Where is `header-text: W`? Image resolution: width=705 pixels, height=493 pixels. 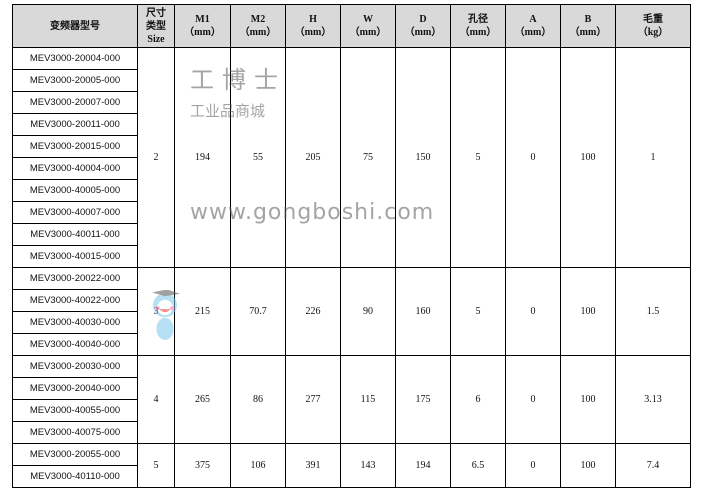
header-text: W is located at coordinates (368, 19).